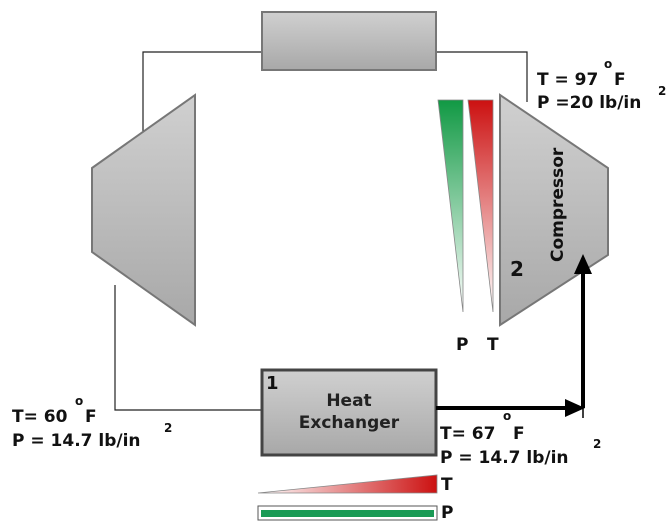 The width and height of the screenshot is (668, 523). I want to click on heat-exchanger-label: Heat, so click(348, 401).